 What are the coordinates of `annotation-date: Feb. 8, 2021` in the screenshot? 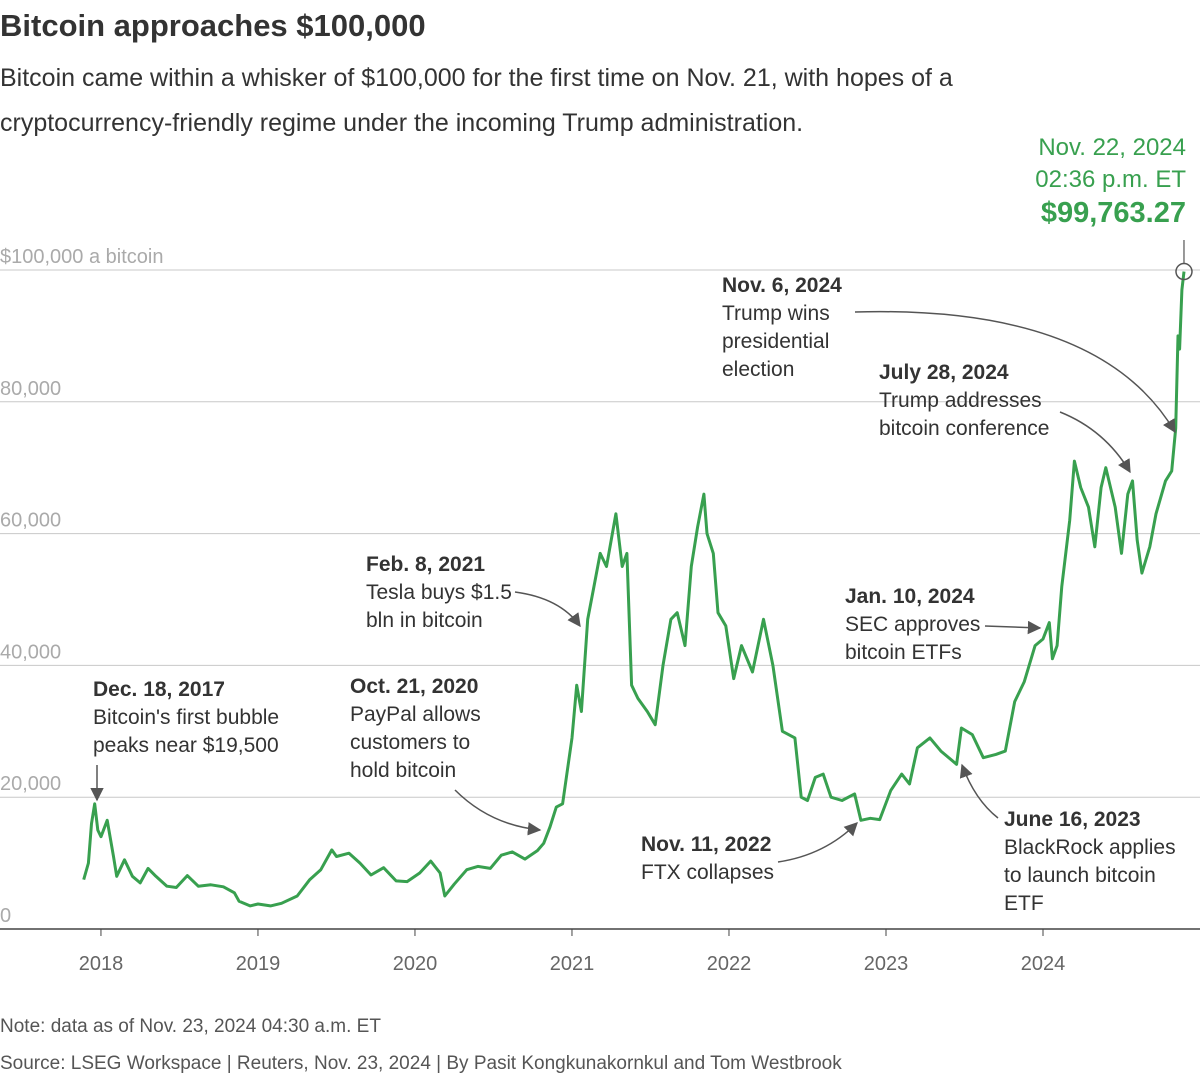 It's located at (425, 564).